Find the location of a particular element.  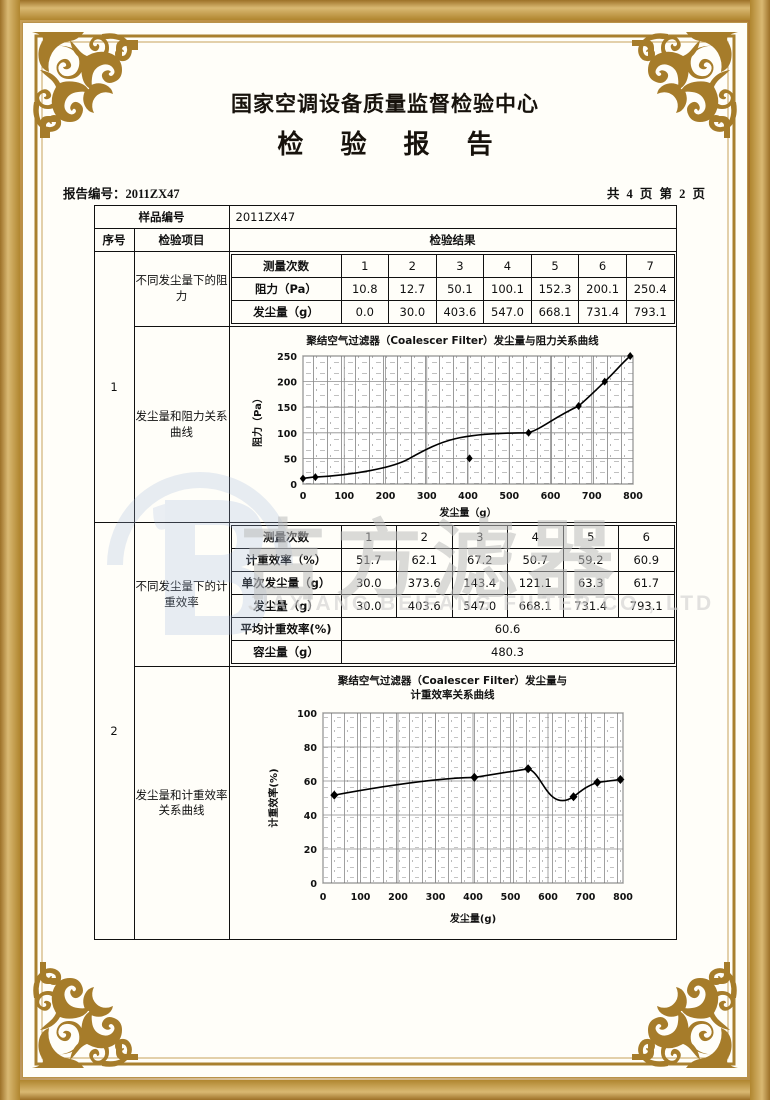

dust2-6: 793.1 is located at coordinates (646, 606).